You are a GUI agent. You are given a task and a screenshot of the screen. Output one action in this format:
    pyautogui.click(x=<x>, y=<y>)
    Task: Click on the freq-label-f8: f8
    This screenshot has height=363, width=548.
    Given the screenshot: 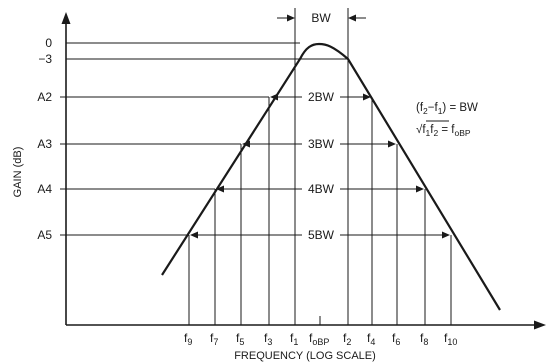 What is the action you would take?
    pyautogui.click(x=424, y=339)
    